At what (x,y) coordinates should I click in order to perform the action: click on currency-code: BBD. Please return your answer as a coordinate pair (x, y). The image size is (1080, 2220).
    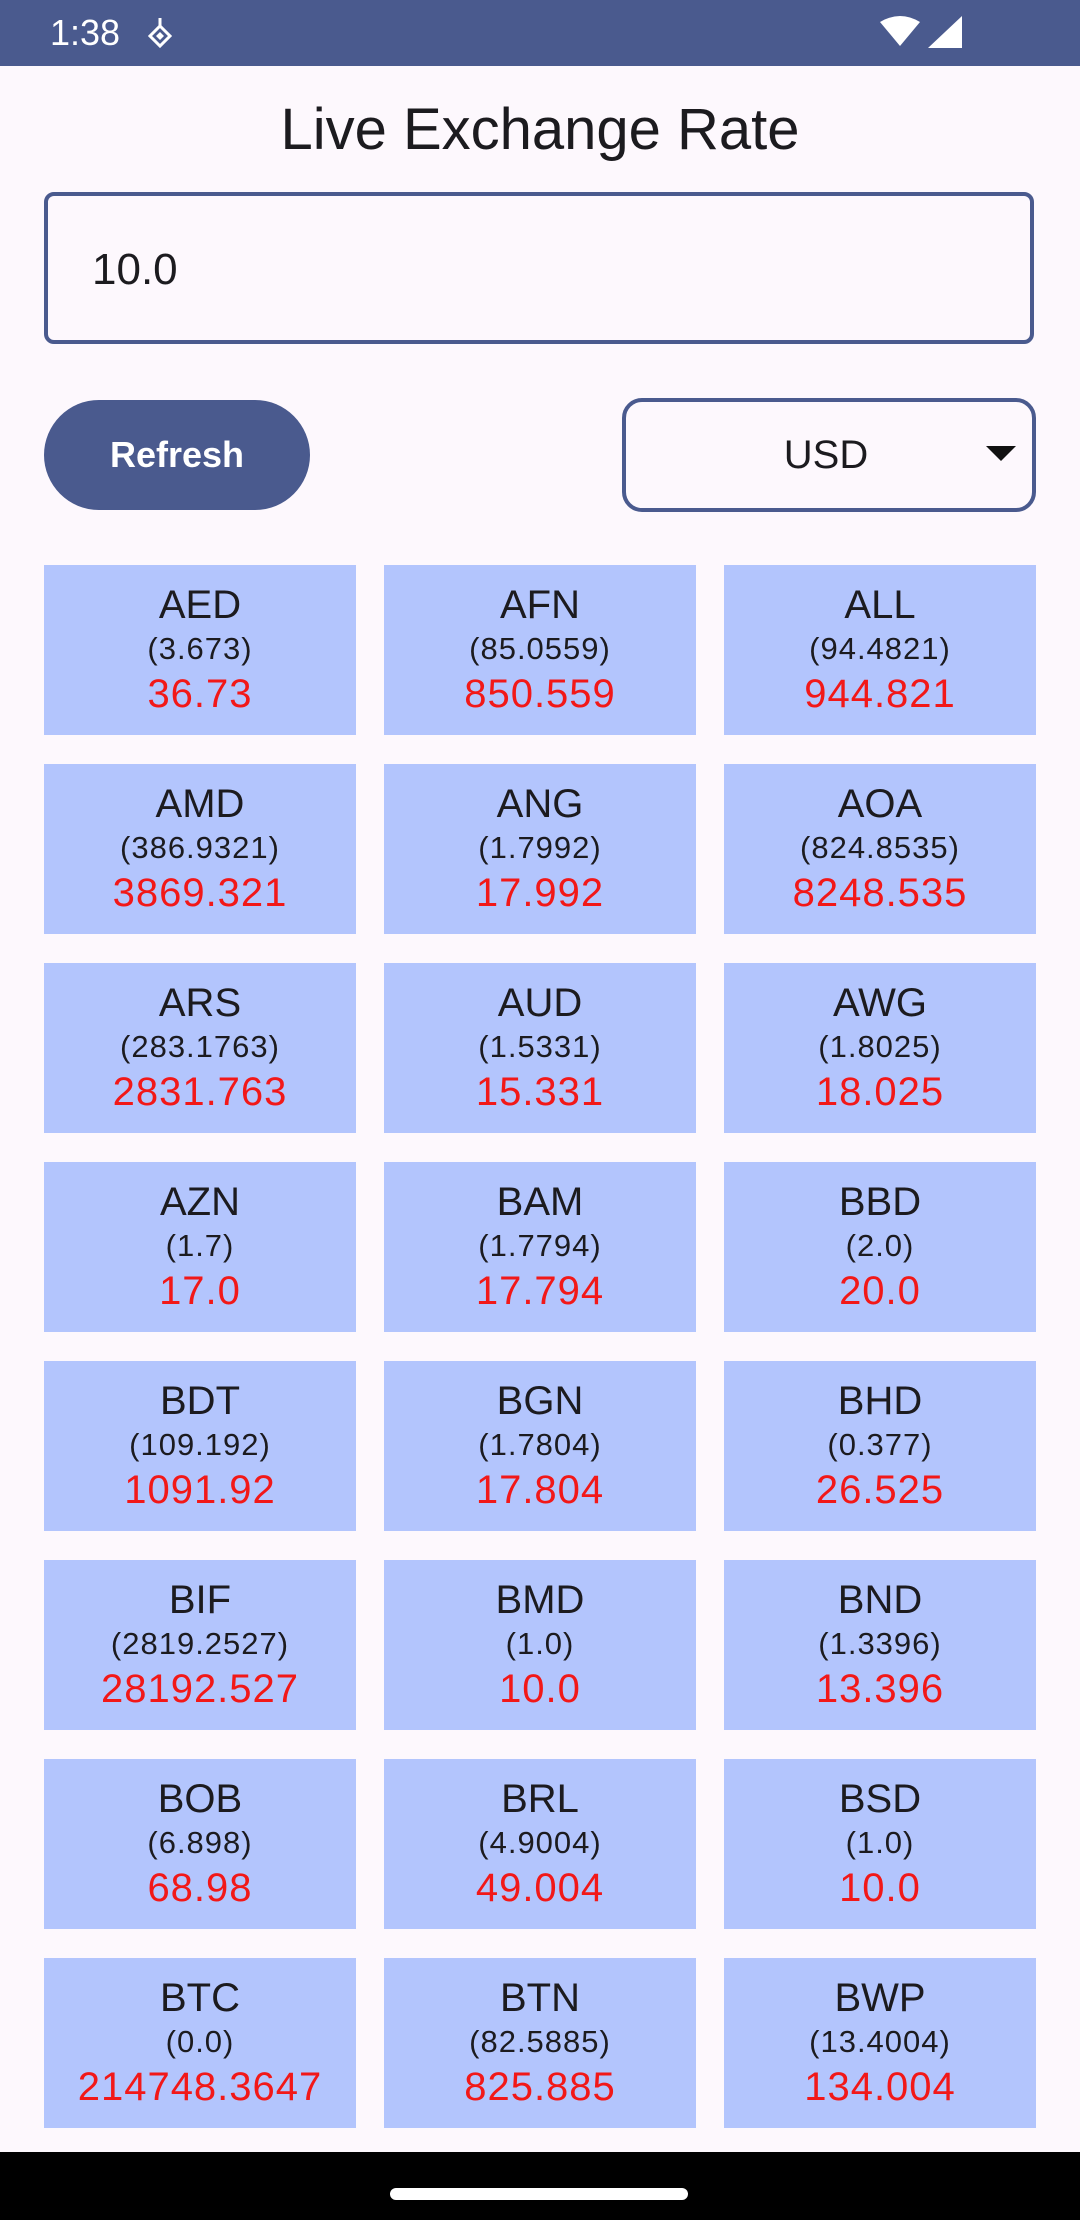
    Looking at the image, I should click on (880, 1202).